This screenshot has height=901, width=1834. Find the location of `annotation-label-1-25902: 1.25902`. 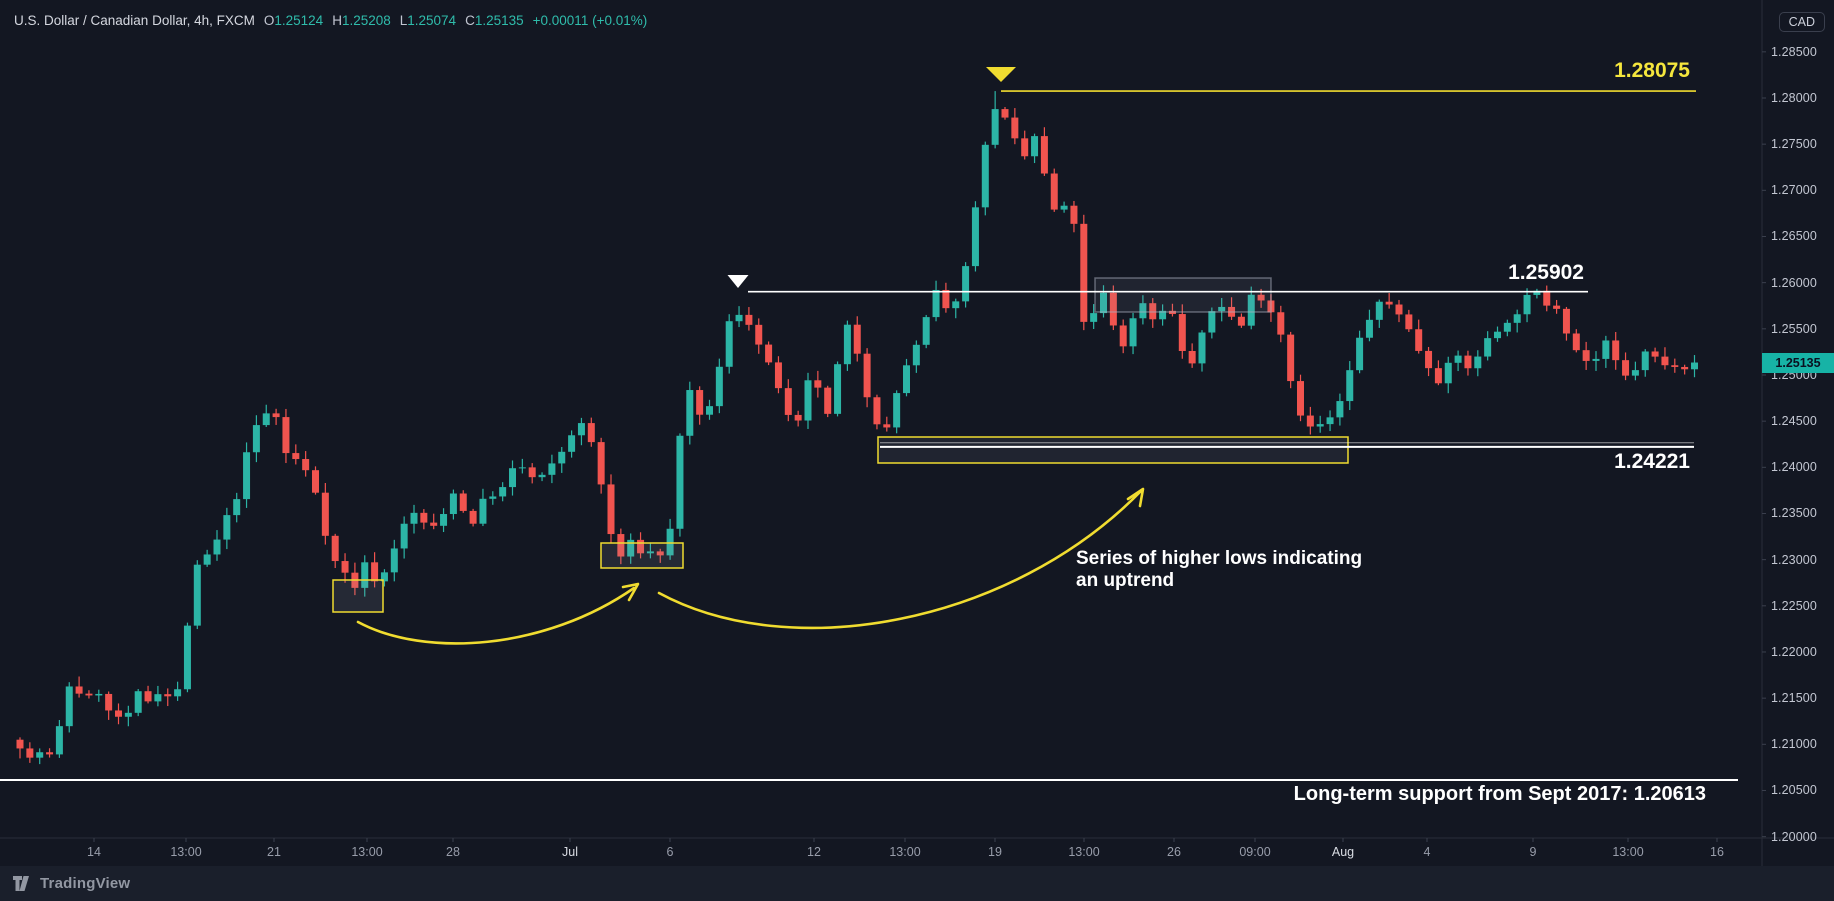

annotation-label-1-25902: 1.25902 is located at coordinates (1546, 272).